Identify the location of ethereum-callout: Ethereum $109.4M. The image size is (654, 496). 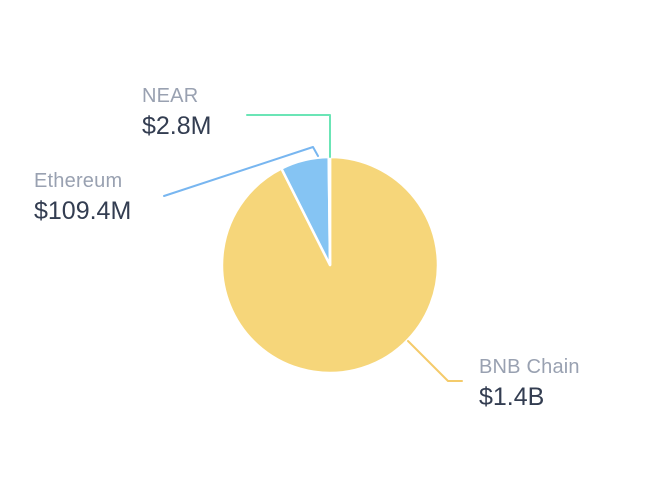
(82, 197).